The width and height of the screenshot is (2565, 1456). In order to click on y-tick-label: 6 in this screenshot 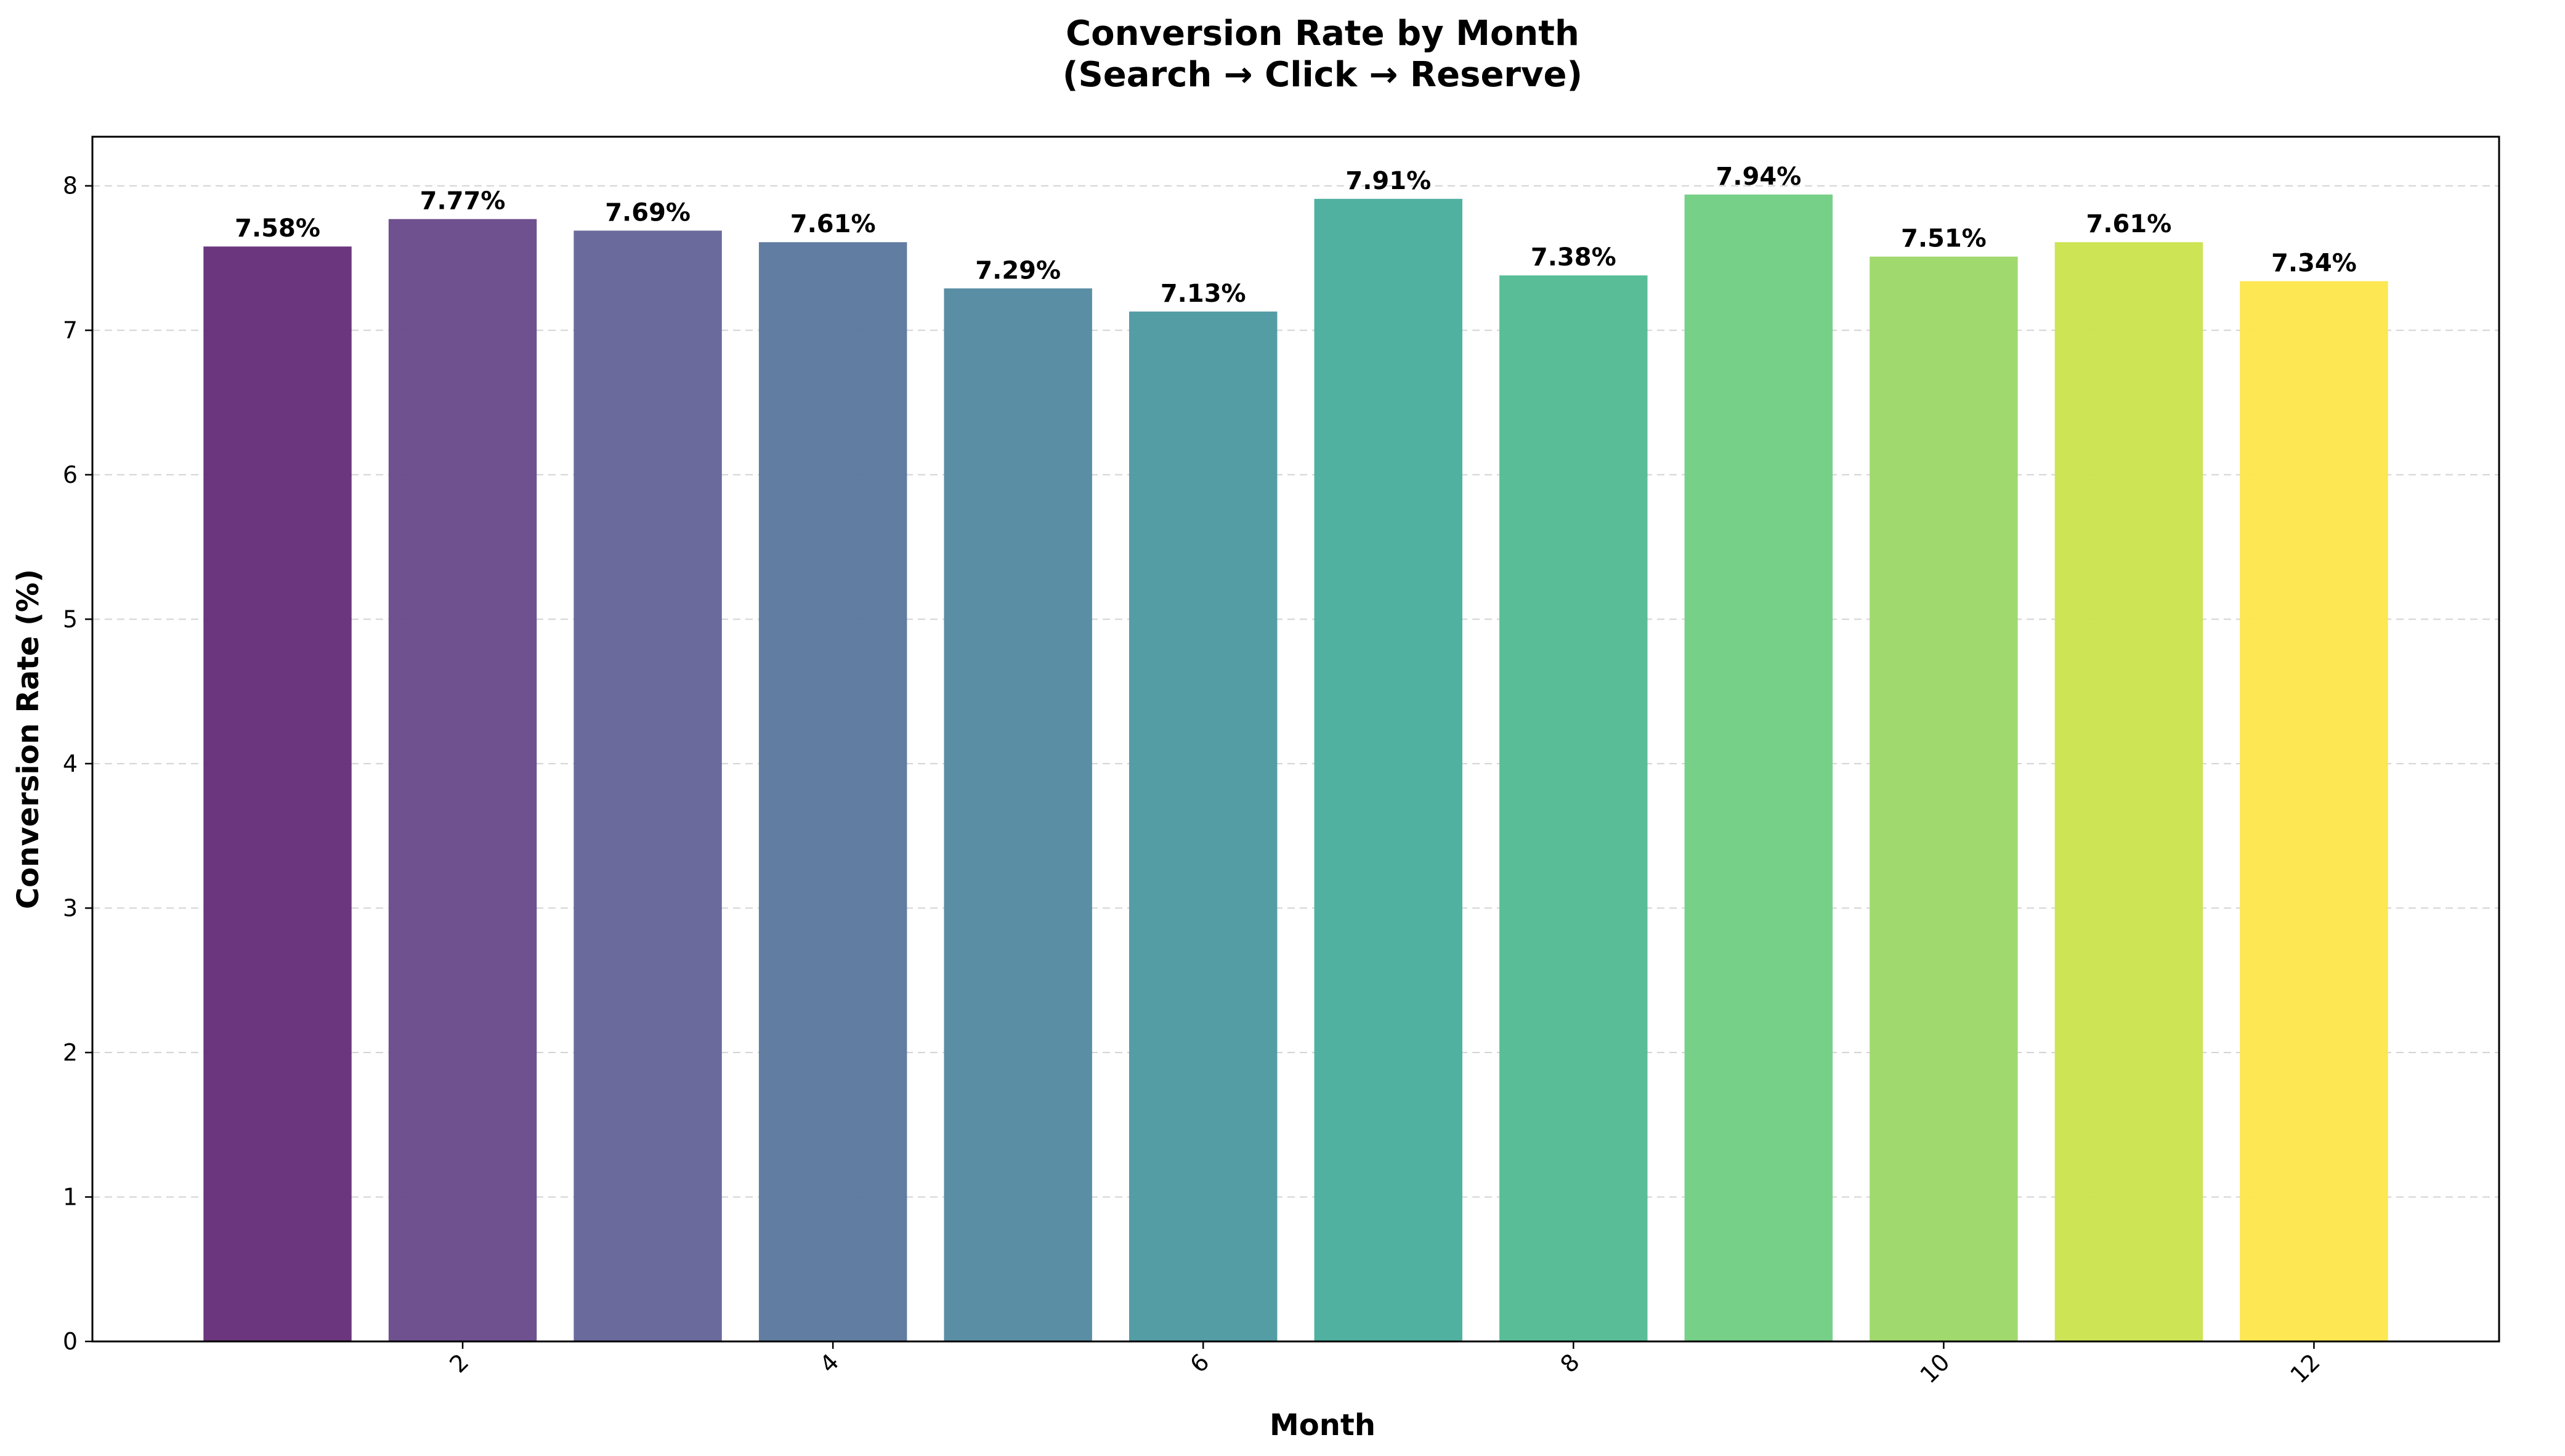, I will do `click(70, 475)`.